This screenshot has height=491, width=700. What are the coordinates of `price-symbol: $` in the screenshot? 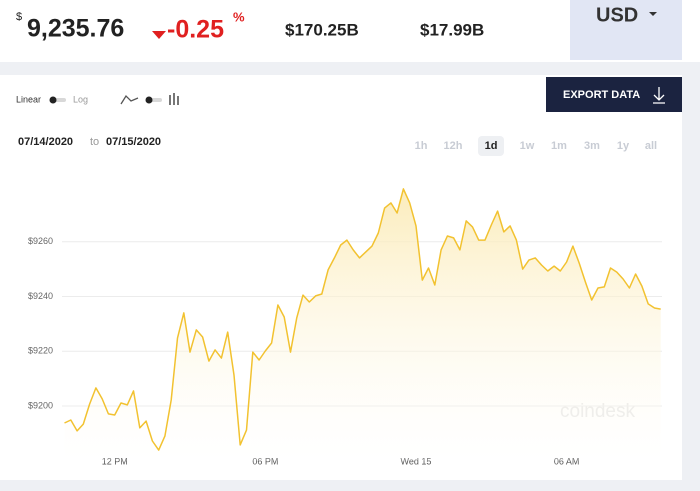 It's located at (19, 17).